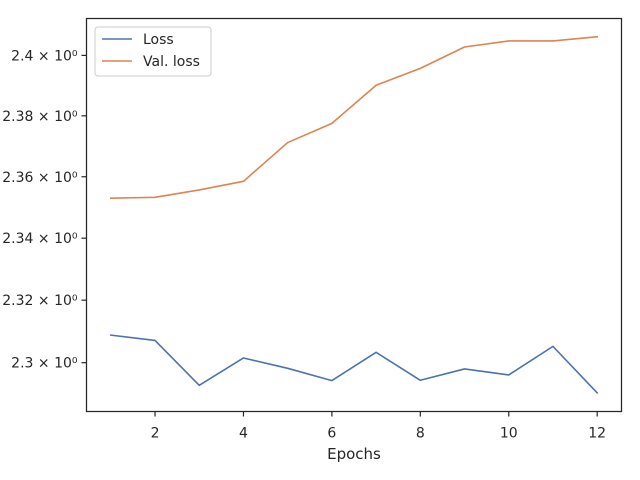 The height and width of the screenshot is (480, 640). I want to click on x-axis: 2 4 6 8 10 12, so click(378, 426).